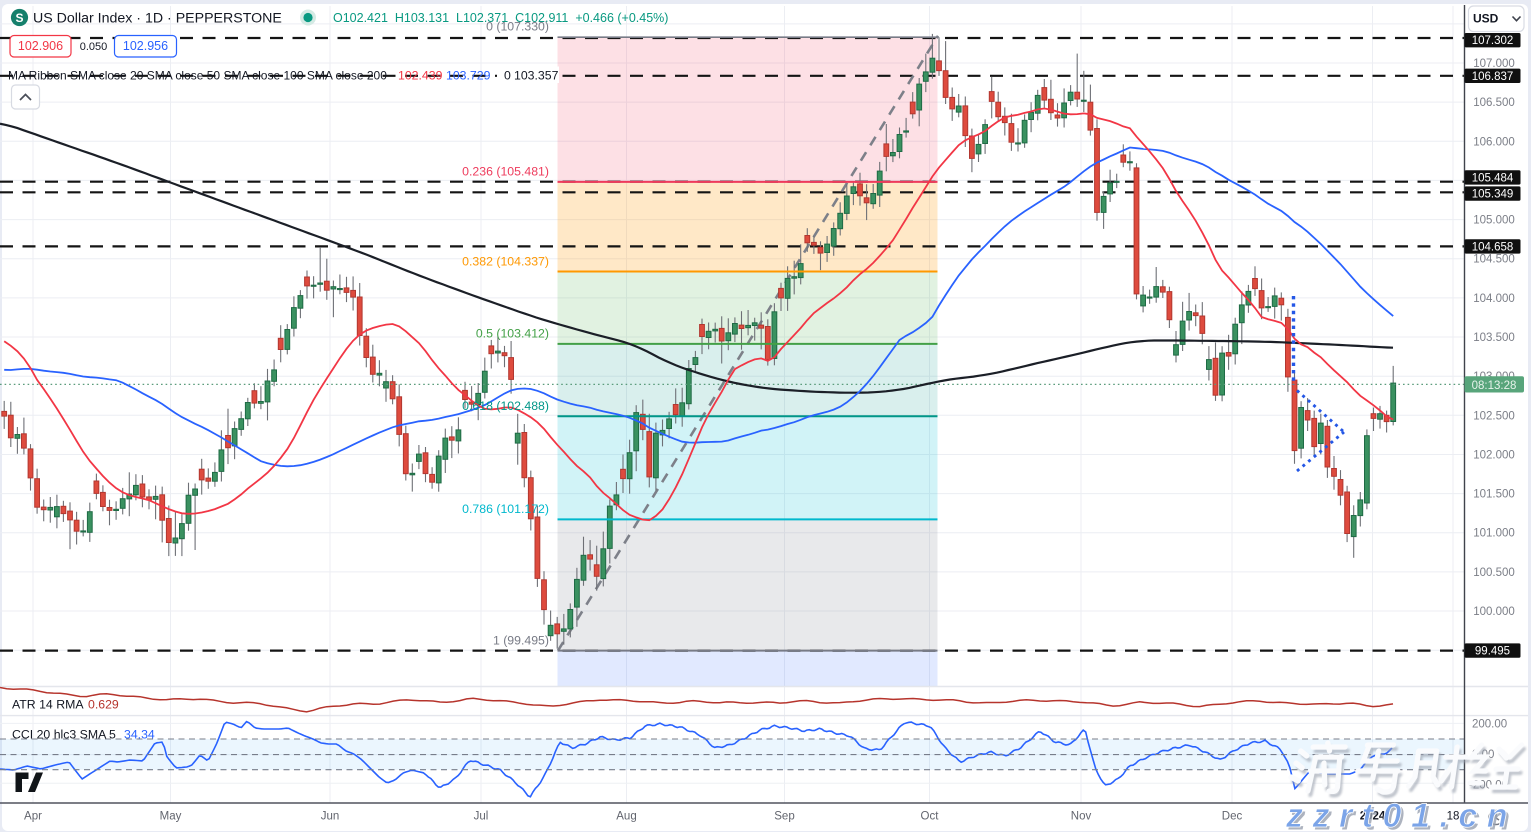  Describe the element at coordinates (1494, 416) in the screenshot. I see `svg-text: 102.500` at that location.